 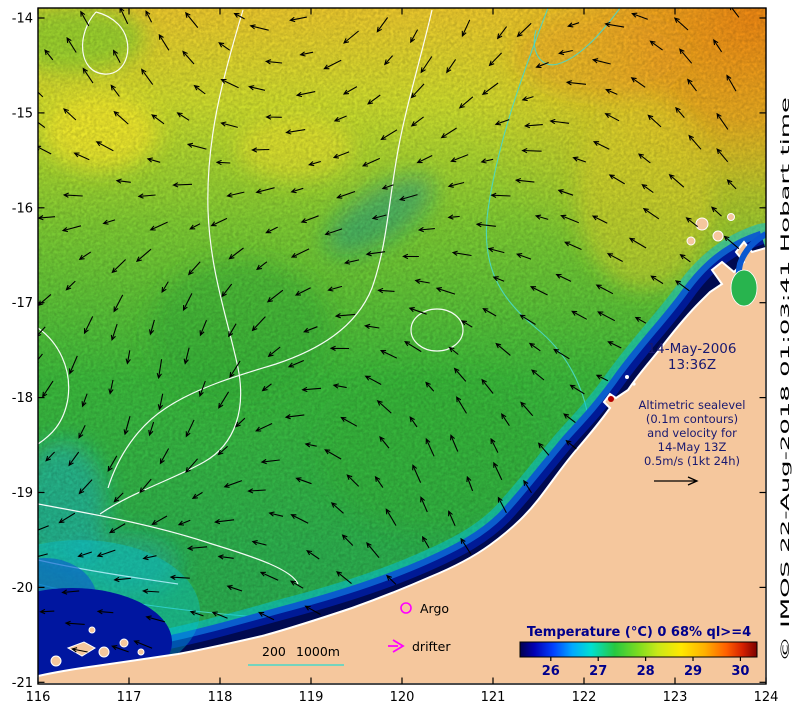 I want to click on annotation-line-2: (0.1m contours), so click(x=692, y=419).